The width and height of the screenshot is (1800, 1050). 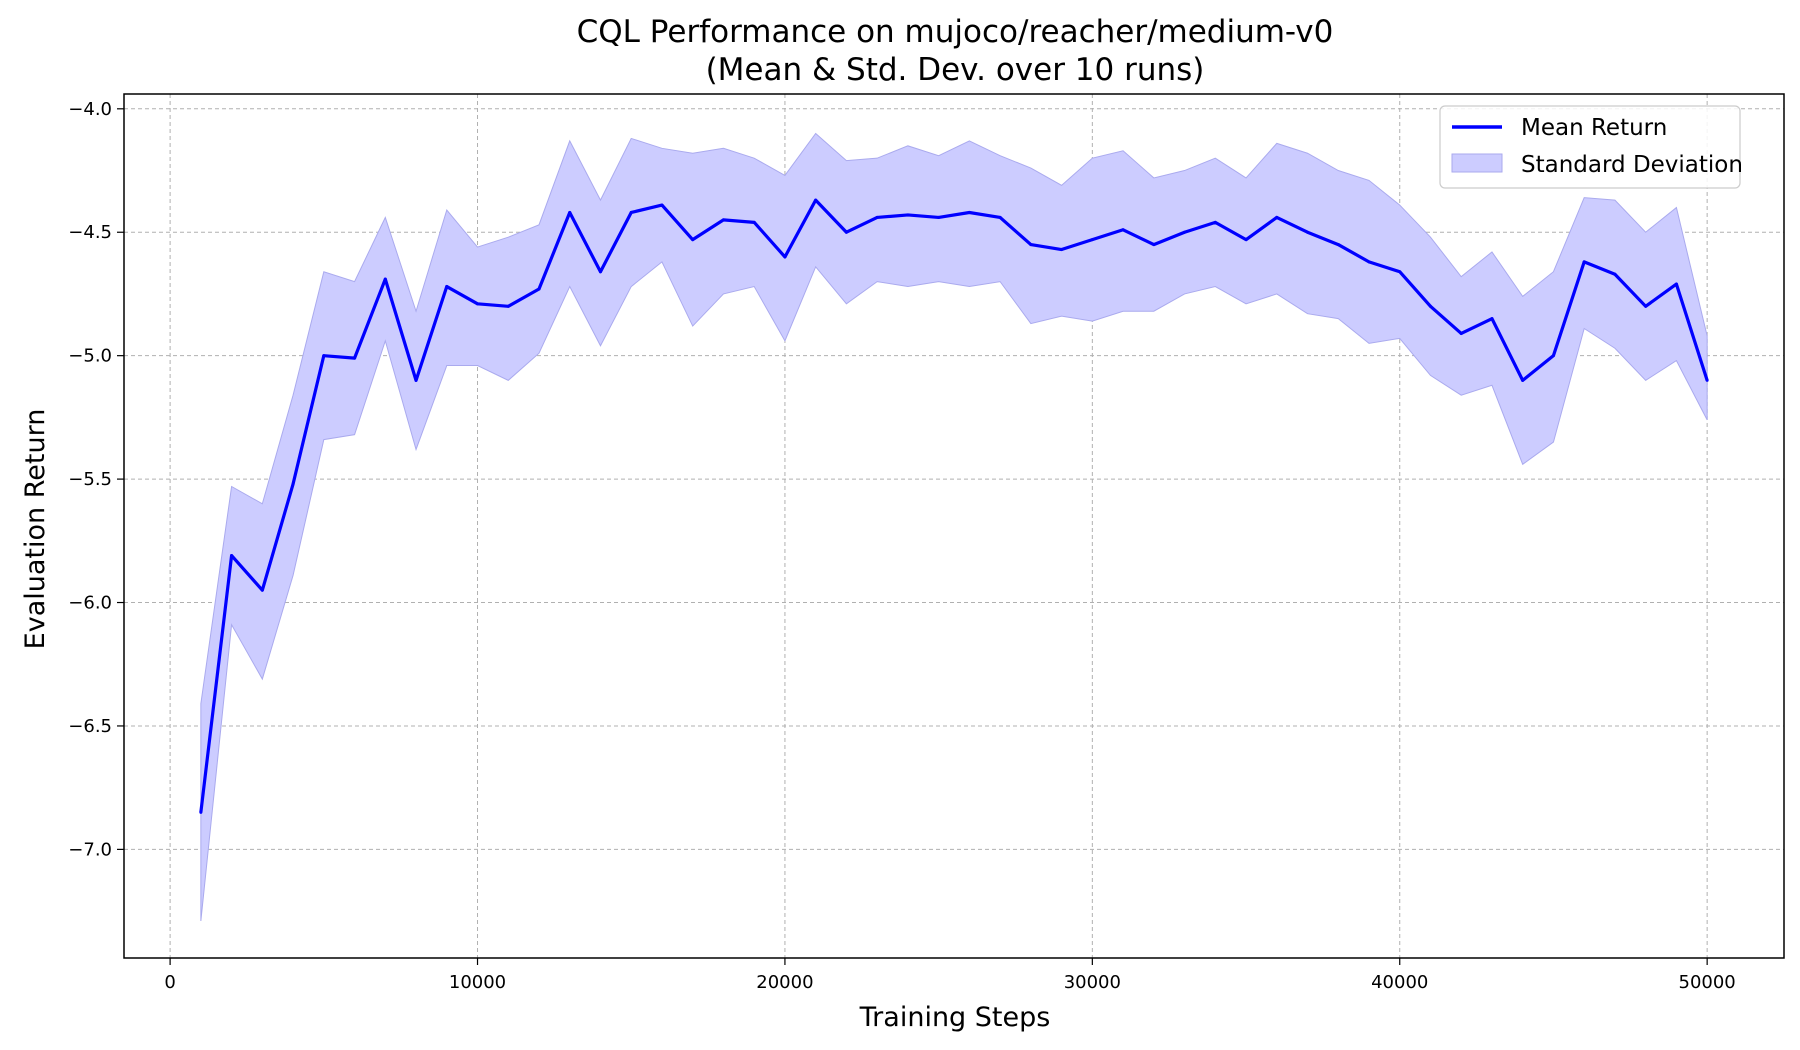 What do you see at coordinates (1594, 128) in the screenshot?
I see `legend-label-mean: Mean Return` at bounding box center [1594, 128].